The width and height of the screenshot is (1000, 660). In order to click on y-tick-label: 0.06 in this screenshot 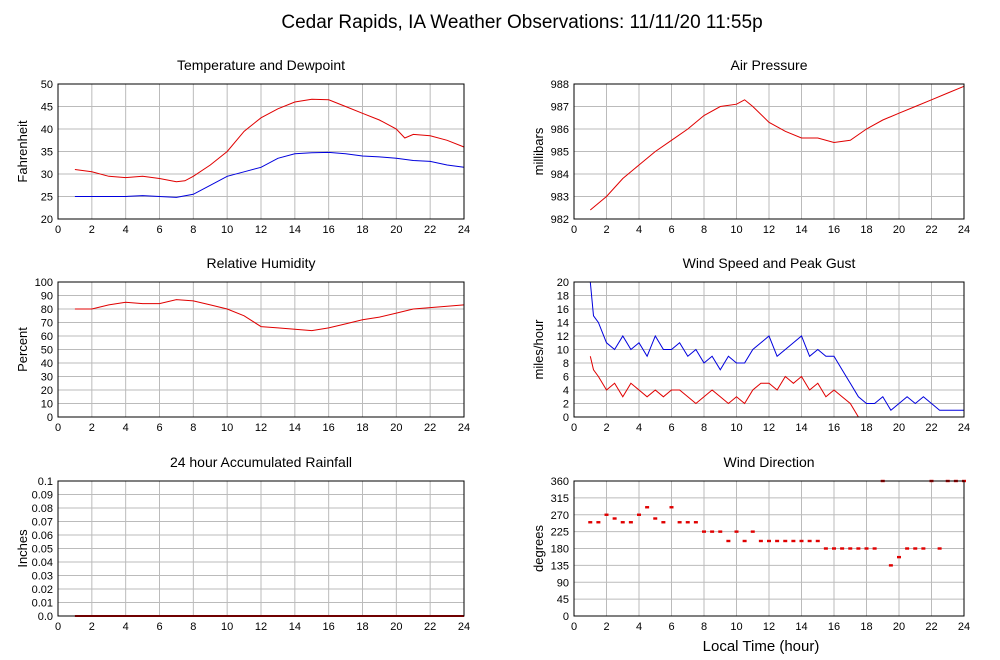, I will do `click(42, 536)`.